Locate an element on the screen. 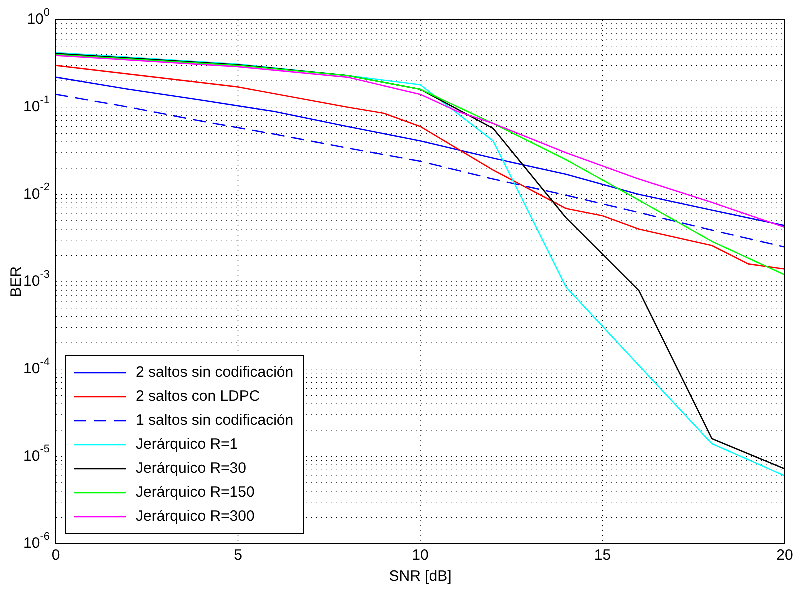 The image size is (797, 594). x-tick-label: 10 is located at coordinates (420, 555).